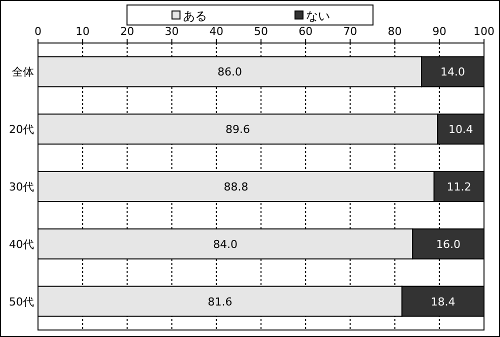 The width and height of the screenshot is (500, 337). What do you see at coordinates (171, 31) in the screenshot?
I see `x-tick-label: 30` at bounding box center [171, 31].